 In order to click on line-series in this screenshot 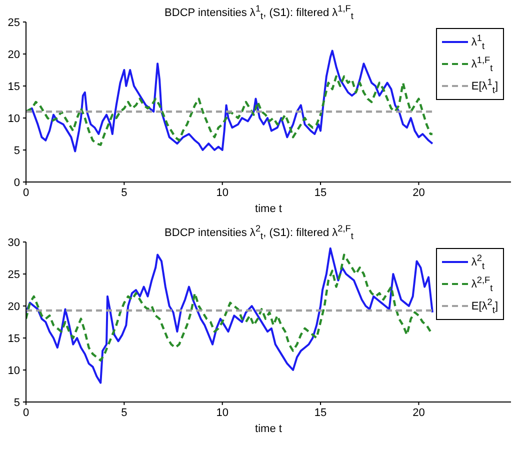, I will do `click(230, 110)`.